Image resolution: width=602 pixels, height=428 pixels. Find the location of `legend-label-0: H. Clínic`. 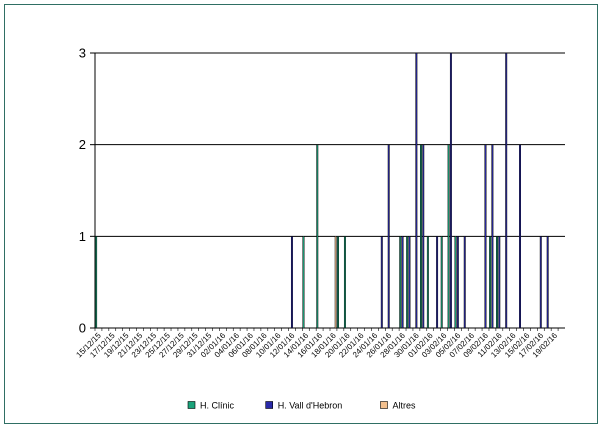

legend-label-0: H. Clínic is located at coordinates (217, 406).